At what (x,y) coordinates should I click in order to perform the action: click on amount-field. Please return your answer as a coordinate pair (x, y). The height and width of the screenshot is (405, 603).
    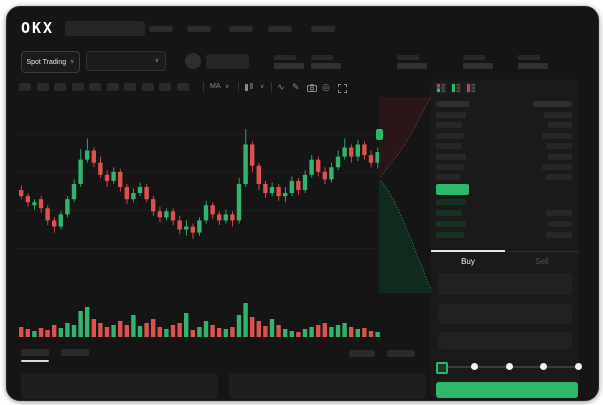
    Looking at the image, I should click on (505, 314).